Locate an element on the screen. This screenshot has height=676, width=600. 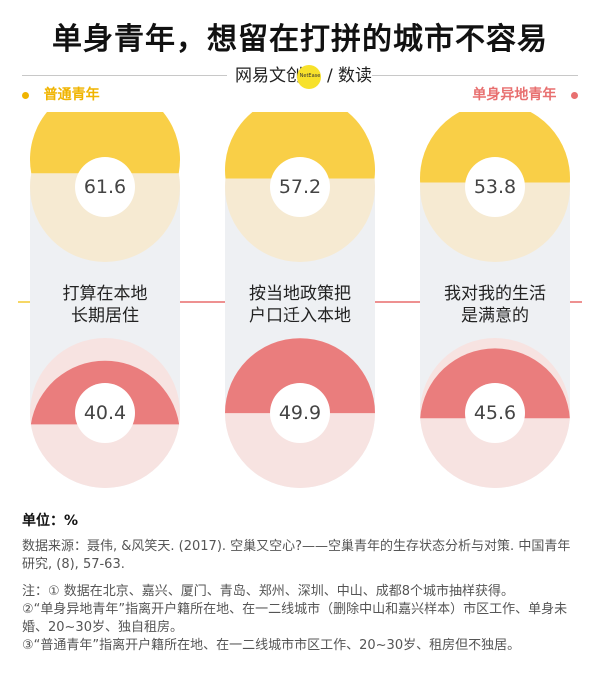
gauge-remote-3: 45.6 is located at coordinates (495, 413).